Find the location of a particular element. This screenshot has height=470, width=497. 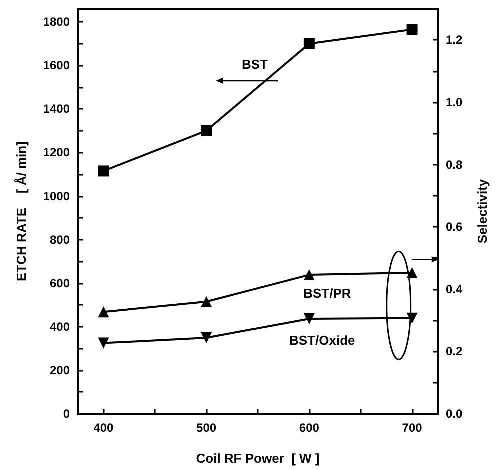

y2-tick-label: 1.0 is located at coordinates (455, 102).